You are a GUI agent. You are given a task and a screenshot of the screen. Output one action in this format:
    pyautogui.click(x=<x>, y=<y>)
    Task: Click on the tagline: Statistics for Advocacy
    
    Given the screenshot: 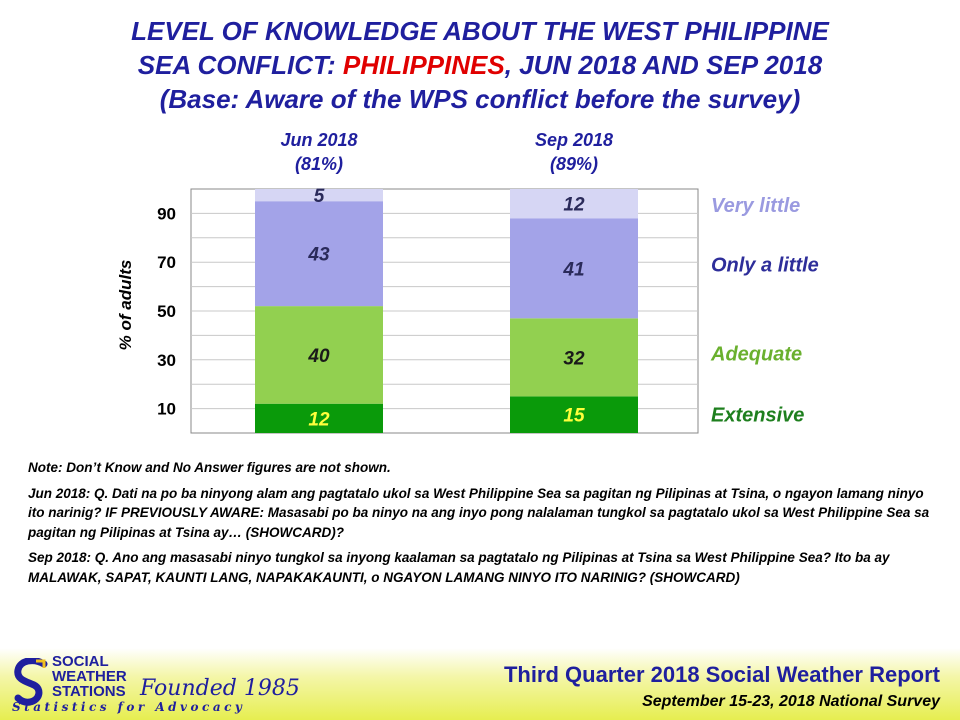 What is the action you would take?
    pyautogui.click(x=129, y=707)
    